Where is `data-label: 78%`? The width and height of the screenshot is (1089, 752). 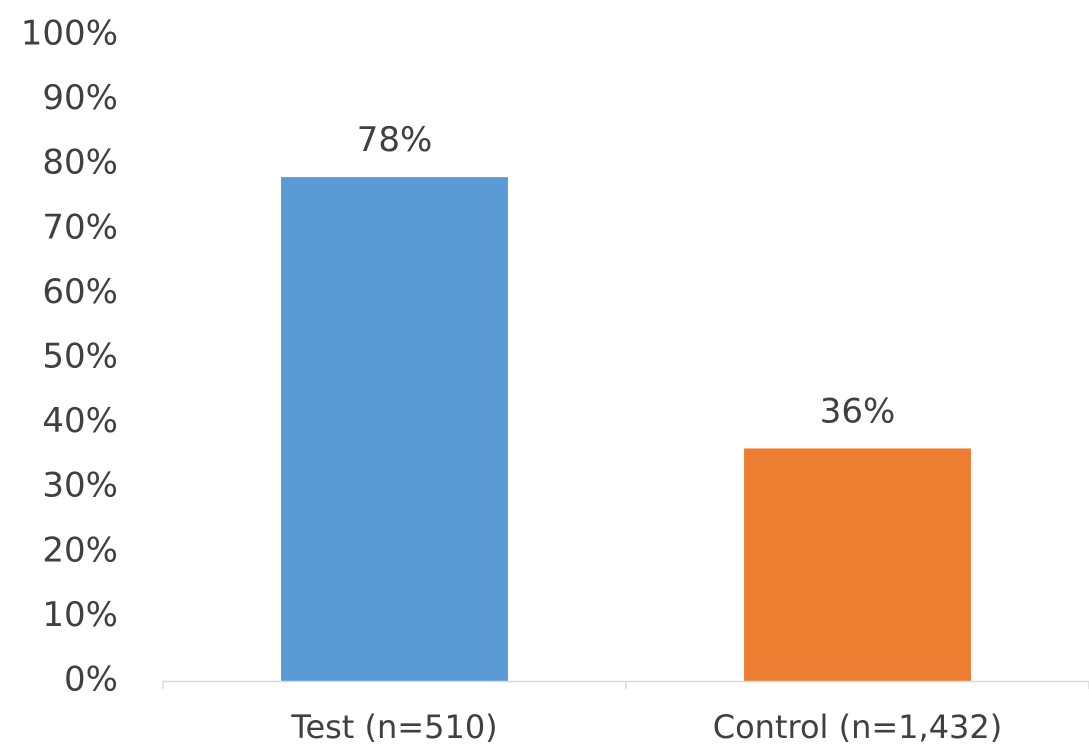 data-label: 78% is located at coordinates (395, 140).